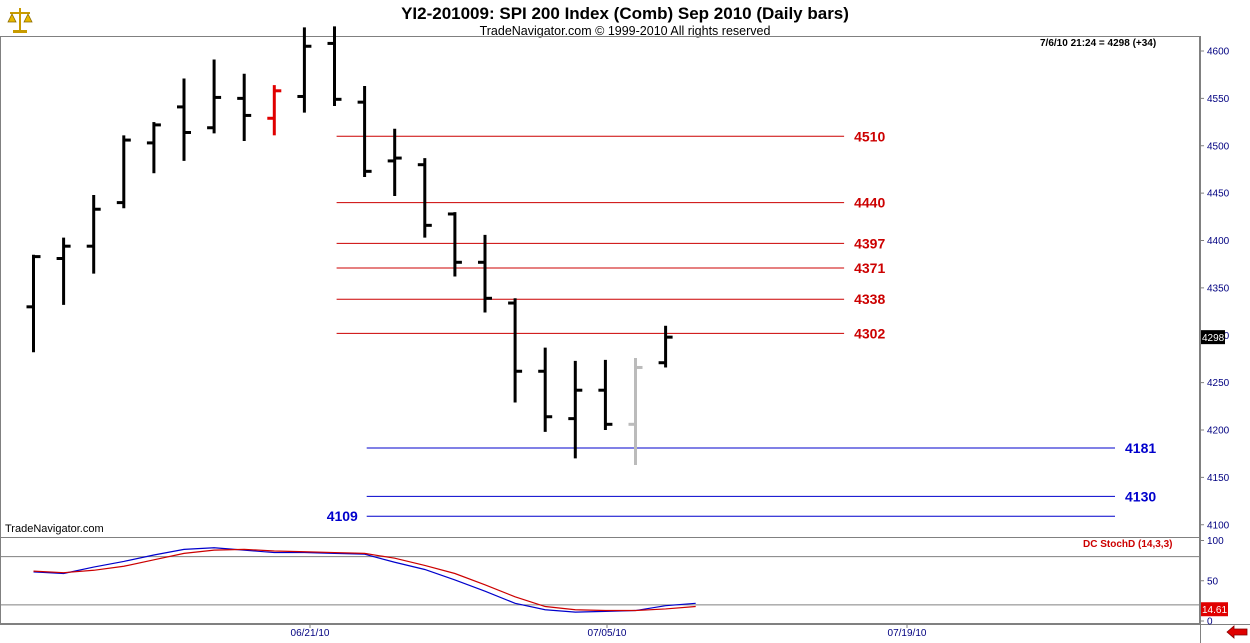 The height and width of the screenshot is (643, 1250). Describe the element at coordinates (1218, 288) in the screenshot. I see `y-tick-label: 4350` at that location.